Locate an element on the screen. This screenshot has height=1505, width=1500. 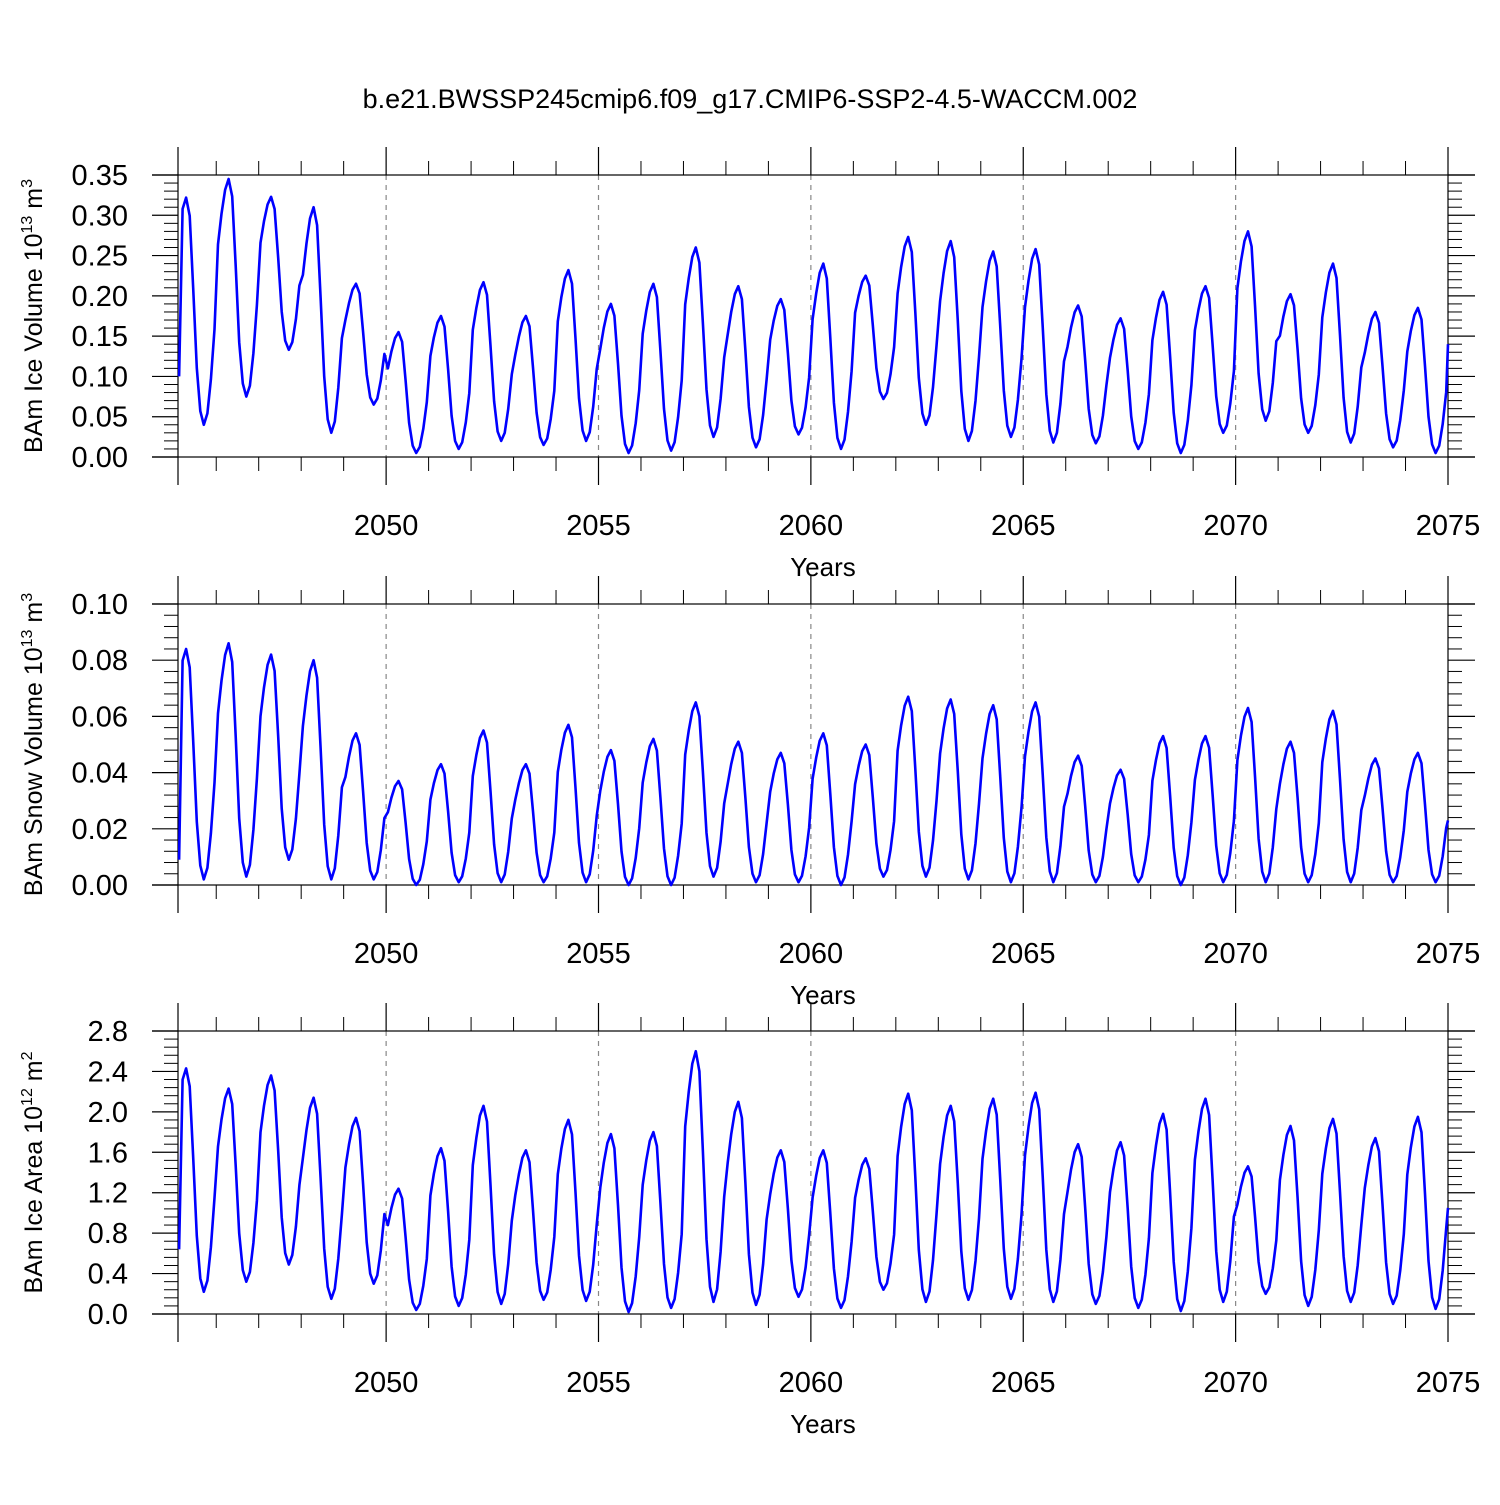
y-tick-label: 0.4 is located at coordinates (108, 1275).